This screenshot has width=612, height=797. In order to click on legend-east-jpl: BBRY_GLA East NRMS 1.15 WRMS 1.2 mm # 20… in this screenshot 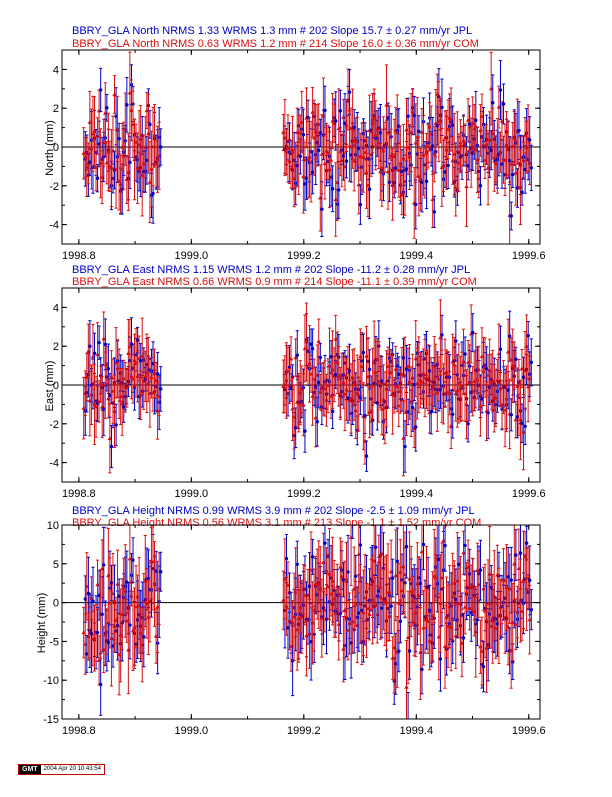, I will do `click(271, 270)`.